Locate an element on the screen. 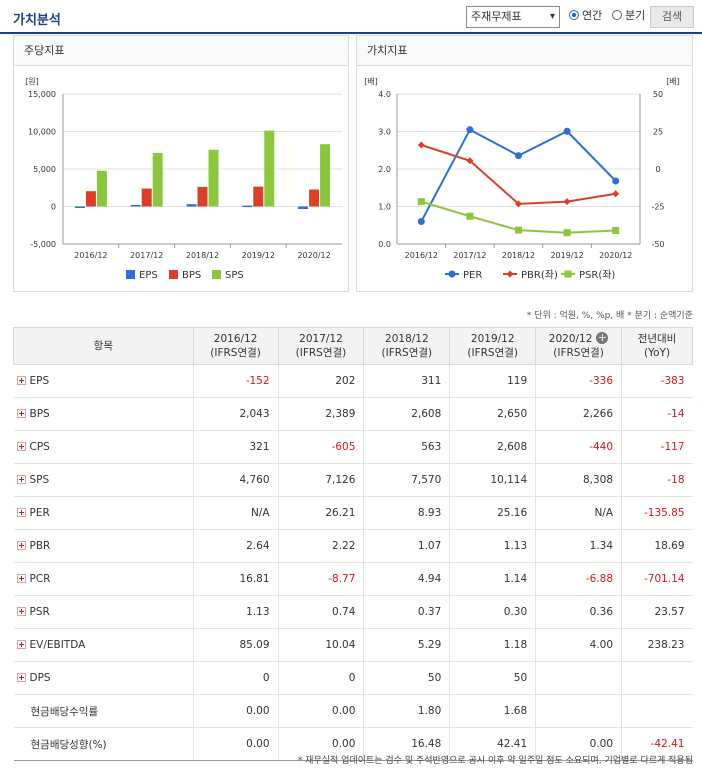 The height and width of the screenshot is (773, 702). marker-psr is located at coordinates (518, 230).